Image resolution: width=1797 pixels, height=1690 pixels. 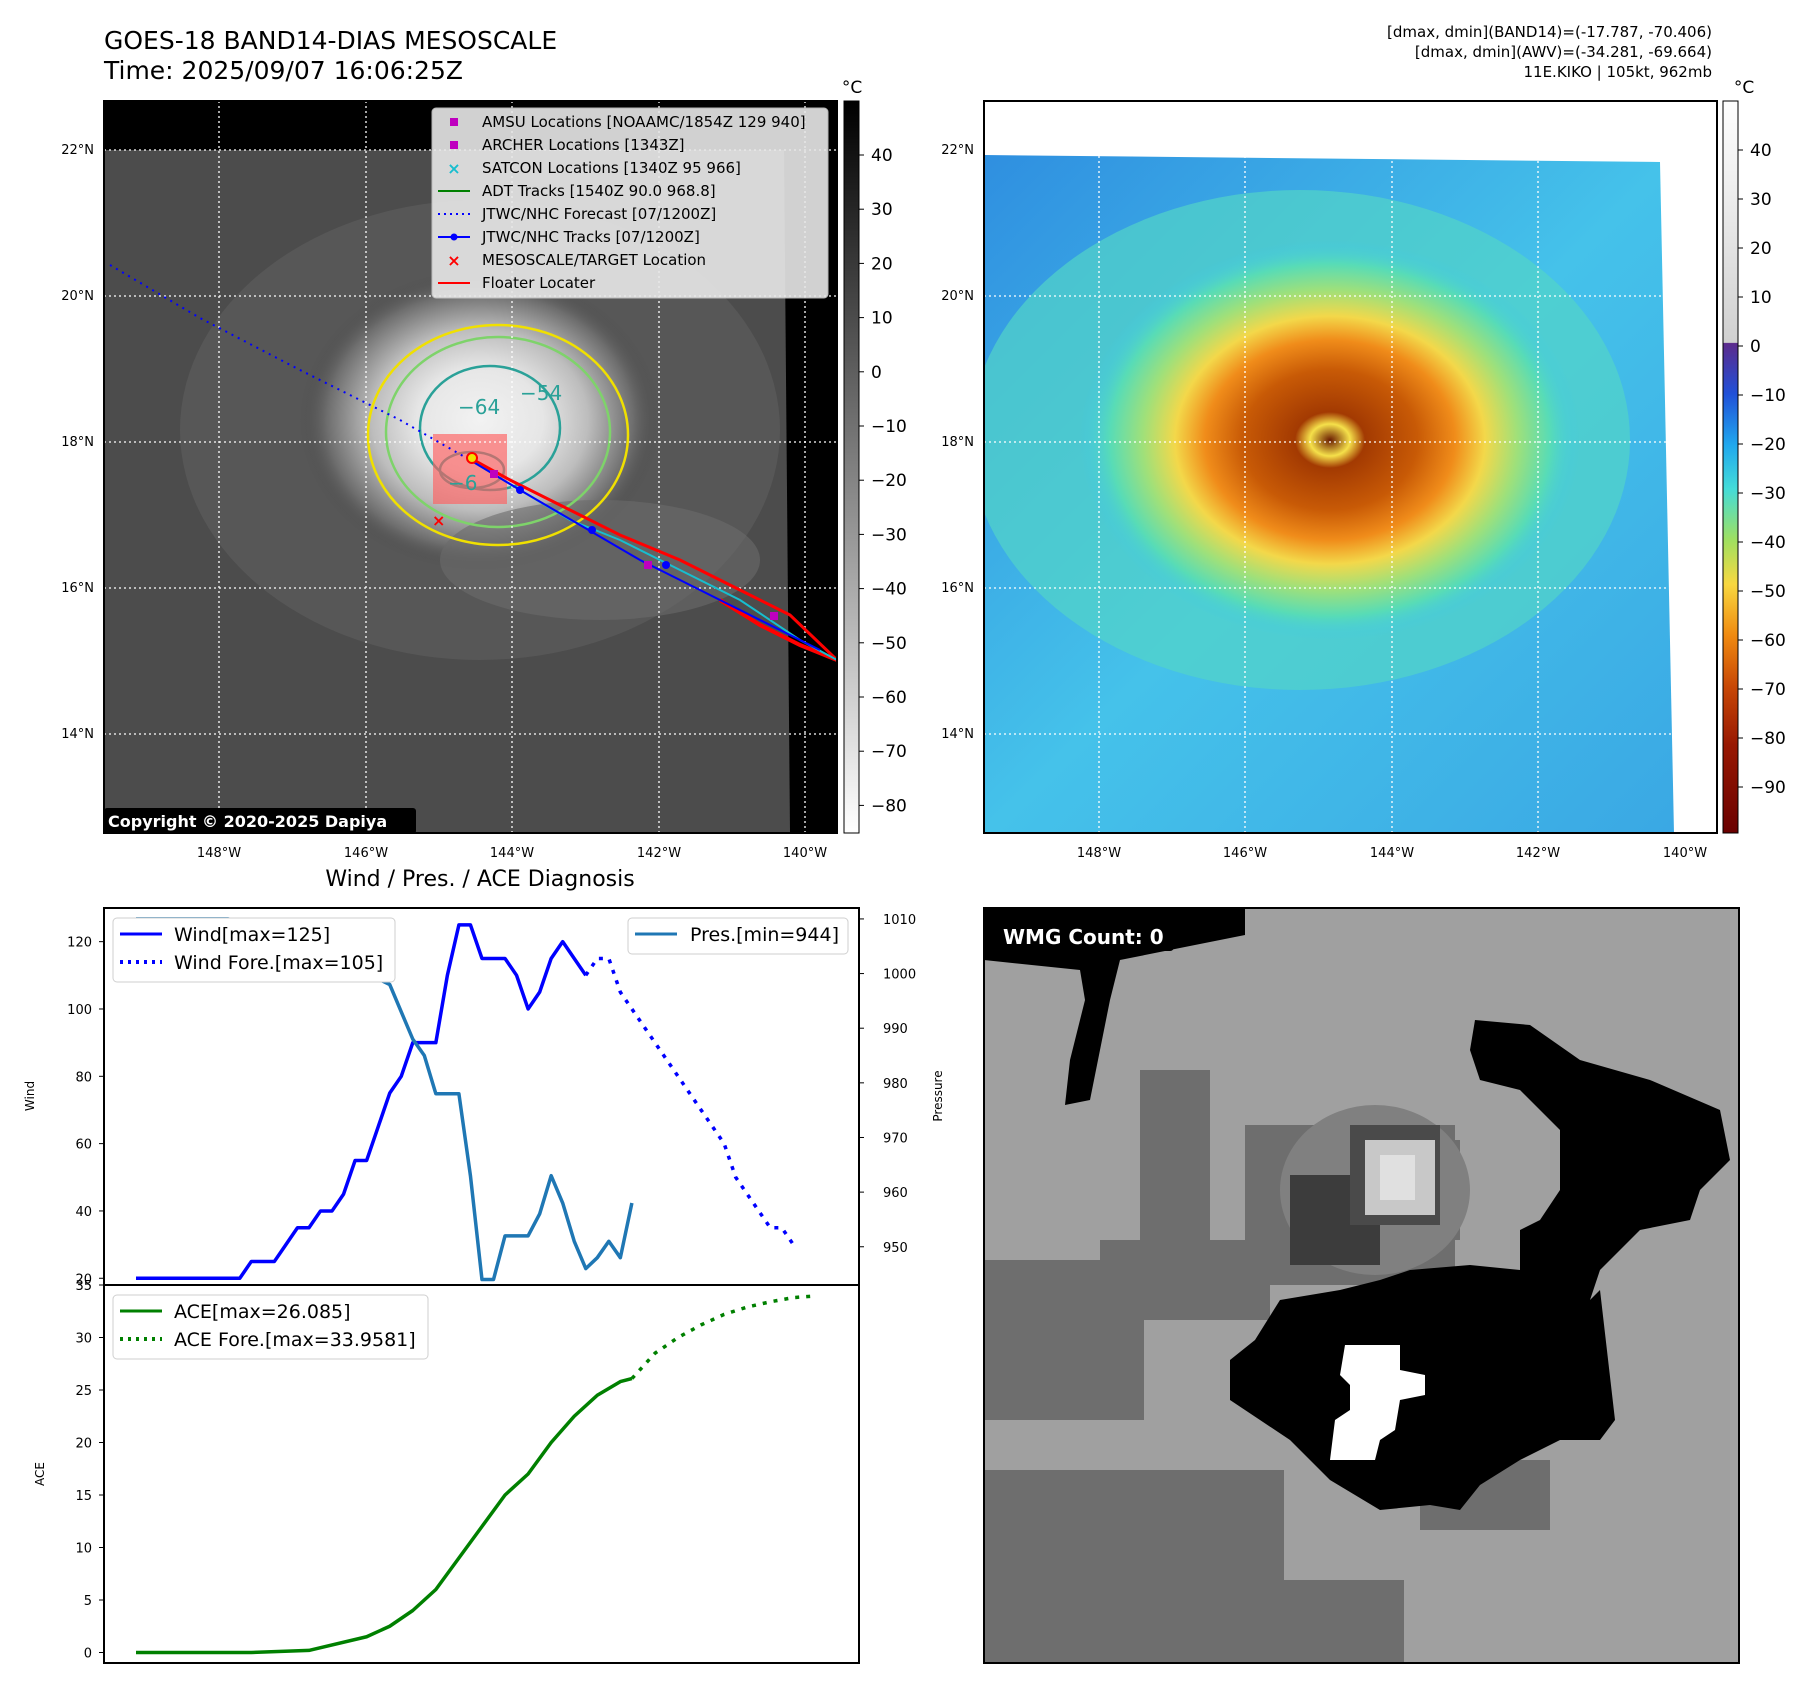 I want to click on pressure-tick: 990, so click(x=895, y=1029).